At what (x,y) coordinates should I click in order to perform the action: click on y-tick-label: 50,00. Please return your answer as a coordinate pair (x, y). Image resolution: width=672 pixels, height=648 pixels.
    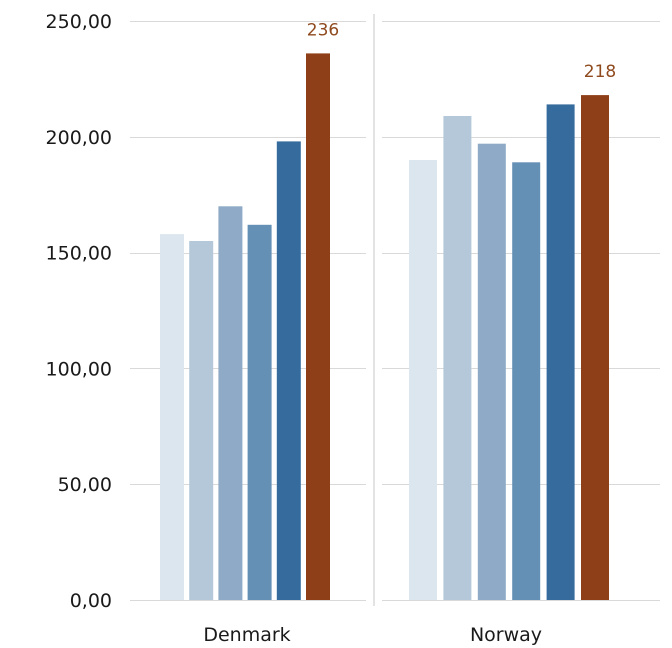
    Looking at the image, I should click on (85, 485).